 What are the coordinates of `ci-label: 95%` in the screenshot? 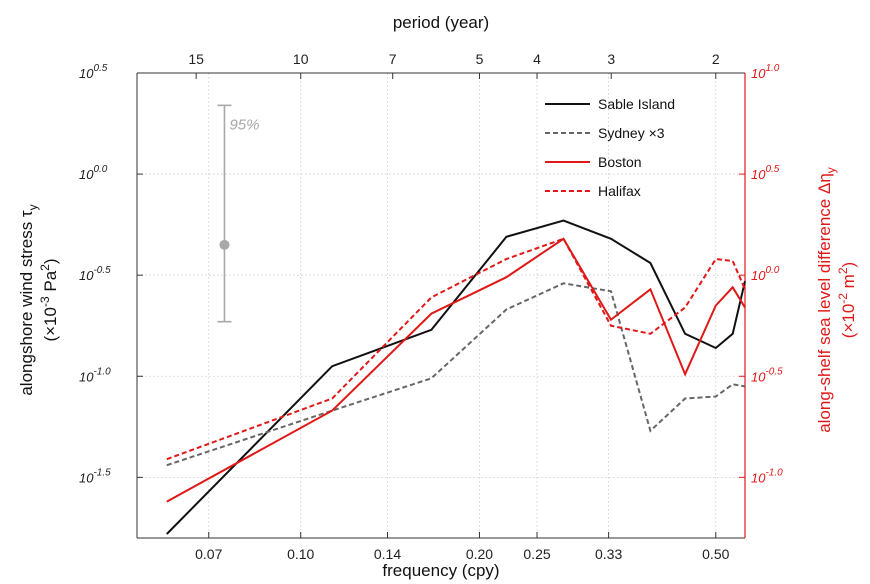 It's located at (244, 124).